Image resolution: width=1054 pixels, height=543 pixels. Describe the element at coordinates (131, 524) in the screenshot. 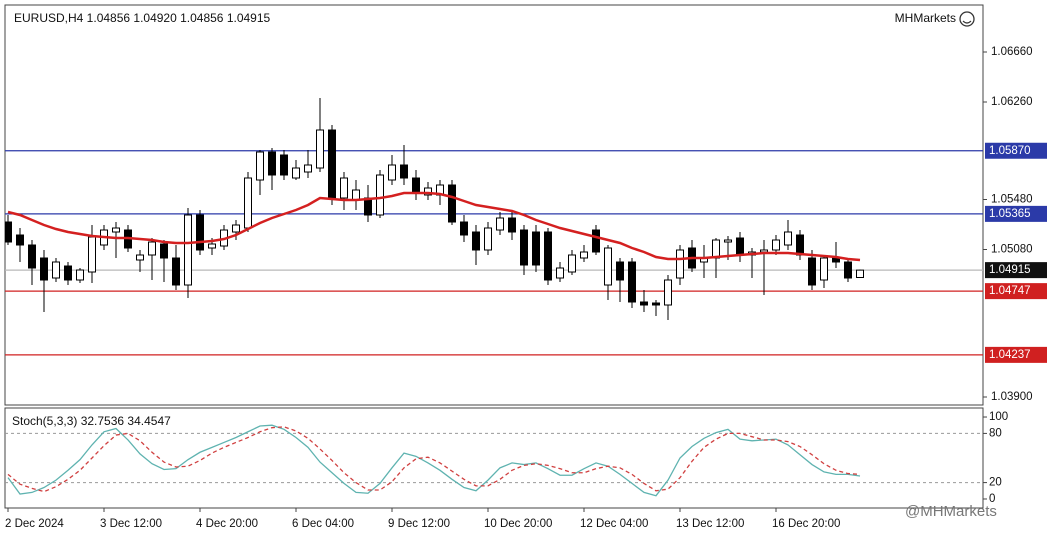

I see `x-tick-label: 3 Dec 12:00` at that location.